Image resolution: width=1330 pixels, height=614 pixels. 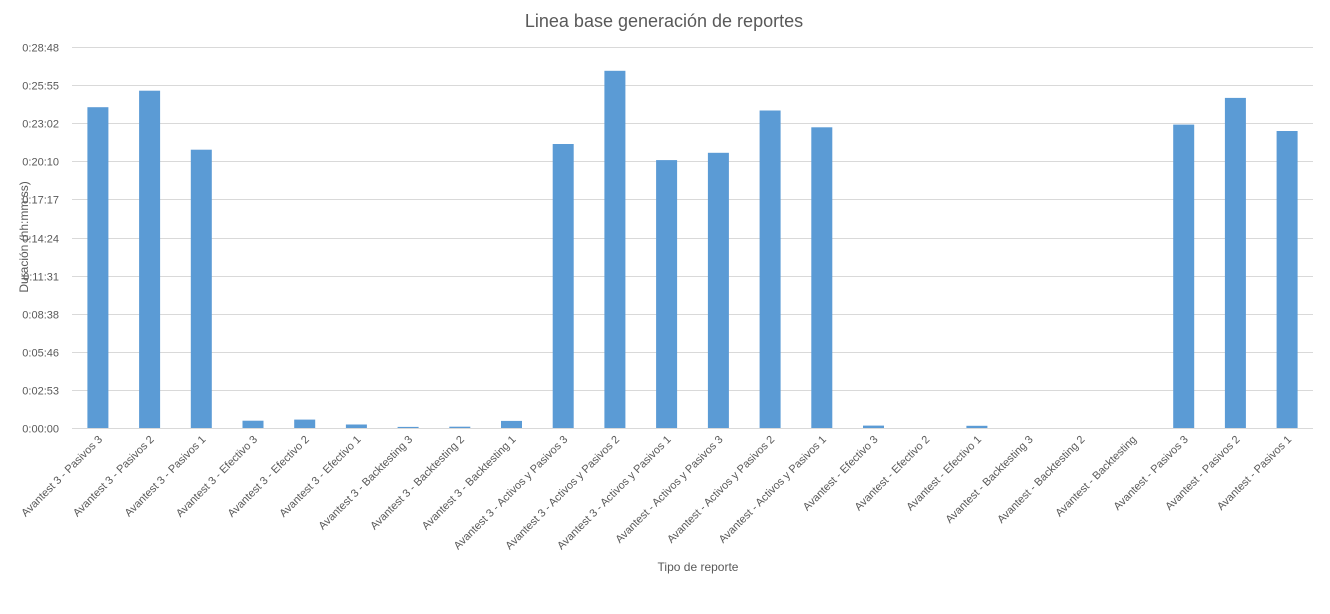 I want to click on y-tick-label: 0:08:38, so click(x=40, y=316).